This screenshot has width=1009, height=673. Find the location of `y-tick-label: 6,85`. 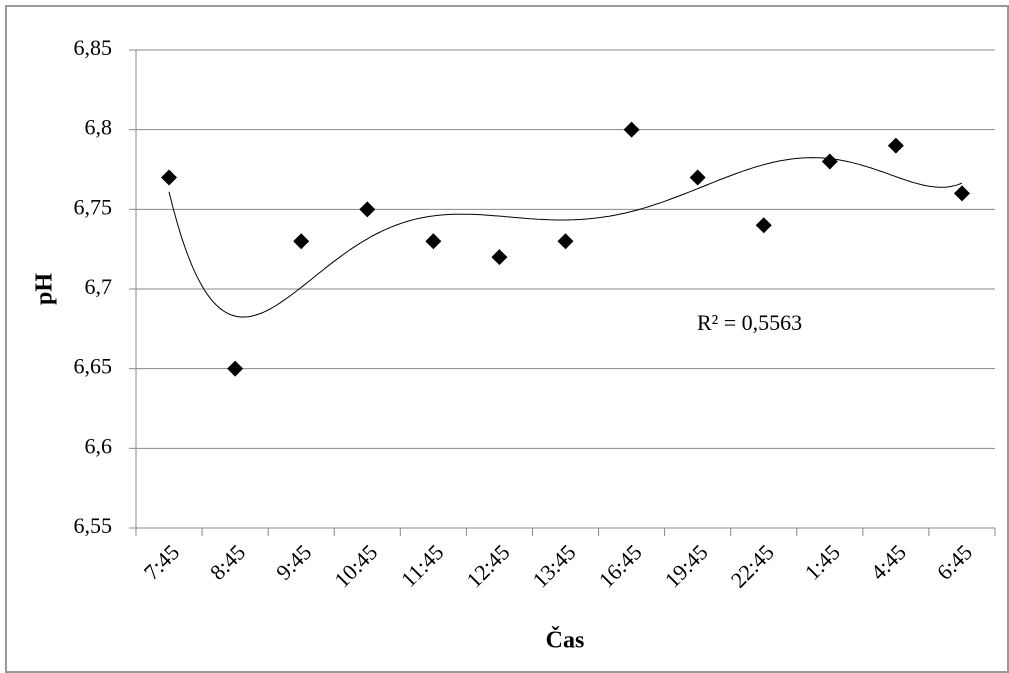

y-tick-label: 6,85 is located at coordinates (93, 47).